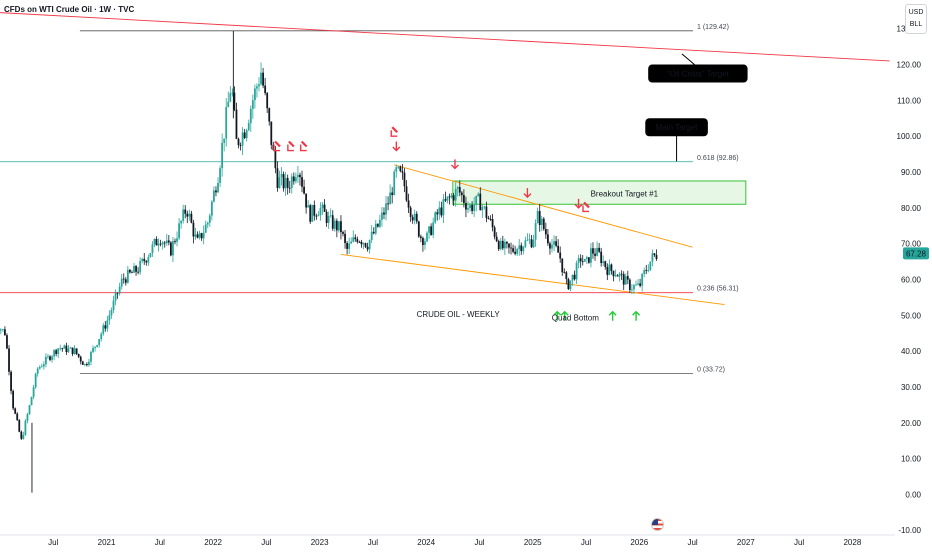  Describe the element at coordinates (459, 314) in the screenshot. I see `annotation-text: CRUDE OIL - WEEKLY` at that location.